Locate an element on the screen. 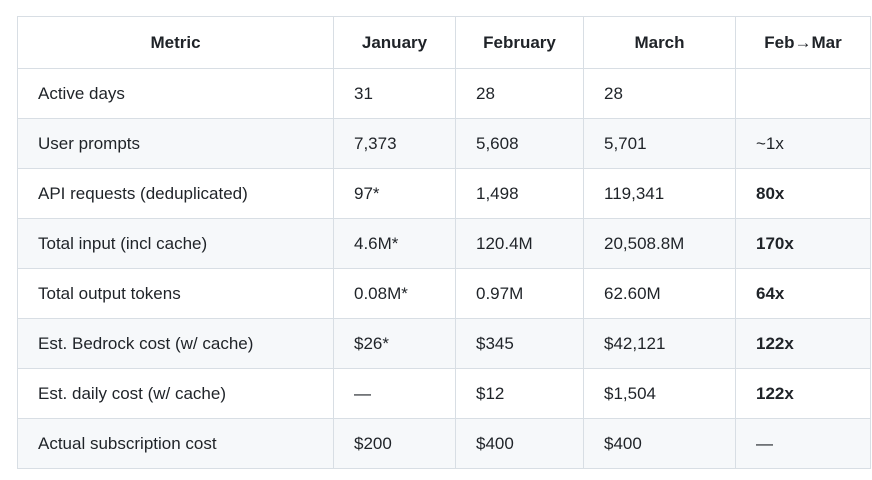 Image resolution: width=872 pixels, height=480 pixels. table-row: Active days 31 28 28 is located at coordinates (444, 93).